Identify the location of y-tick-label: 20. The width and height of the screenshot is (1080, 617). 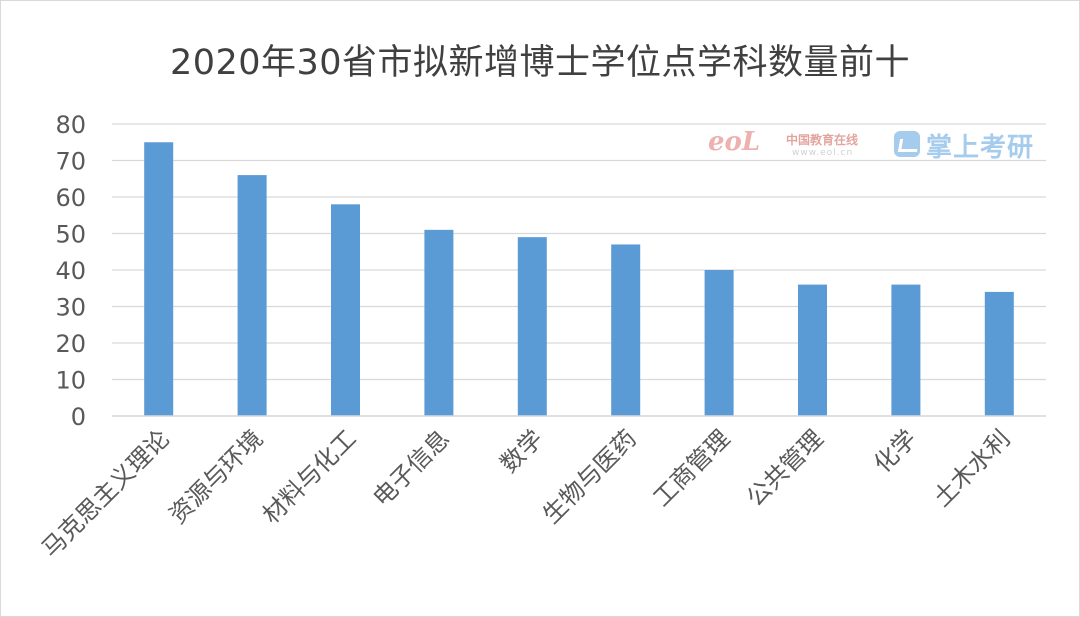
(70, 344).